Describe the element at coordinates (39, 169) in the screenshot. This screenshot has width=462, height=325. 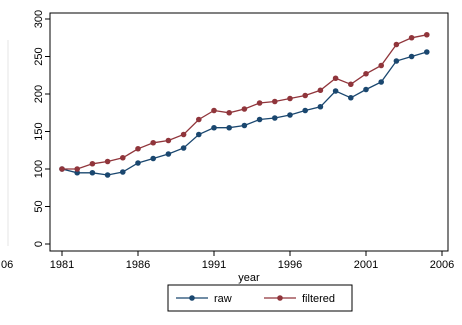
I see `y-tick-label: 100` at that location.